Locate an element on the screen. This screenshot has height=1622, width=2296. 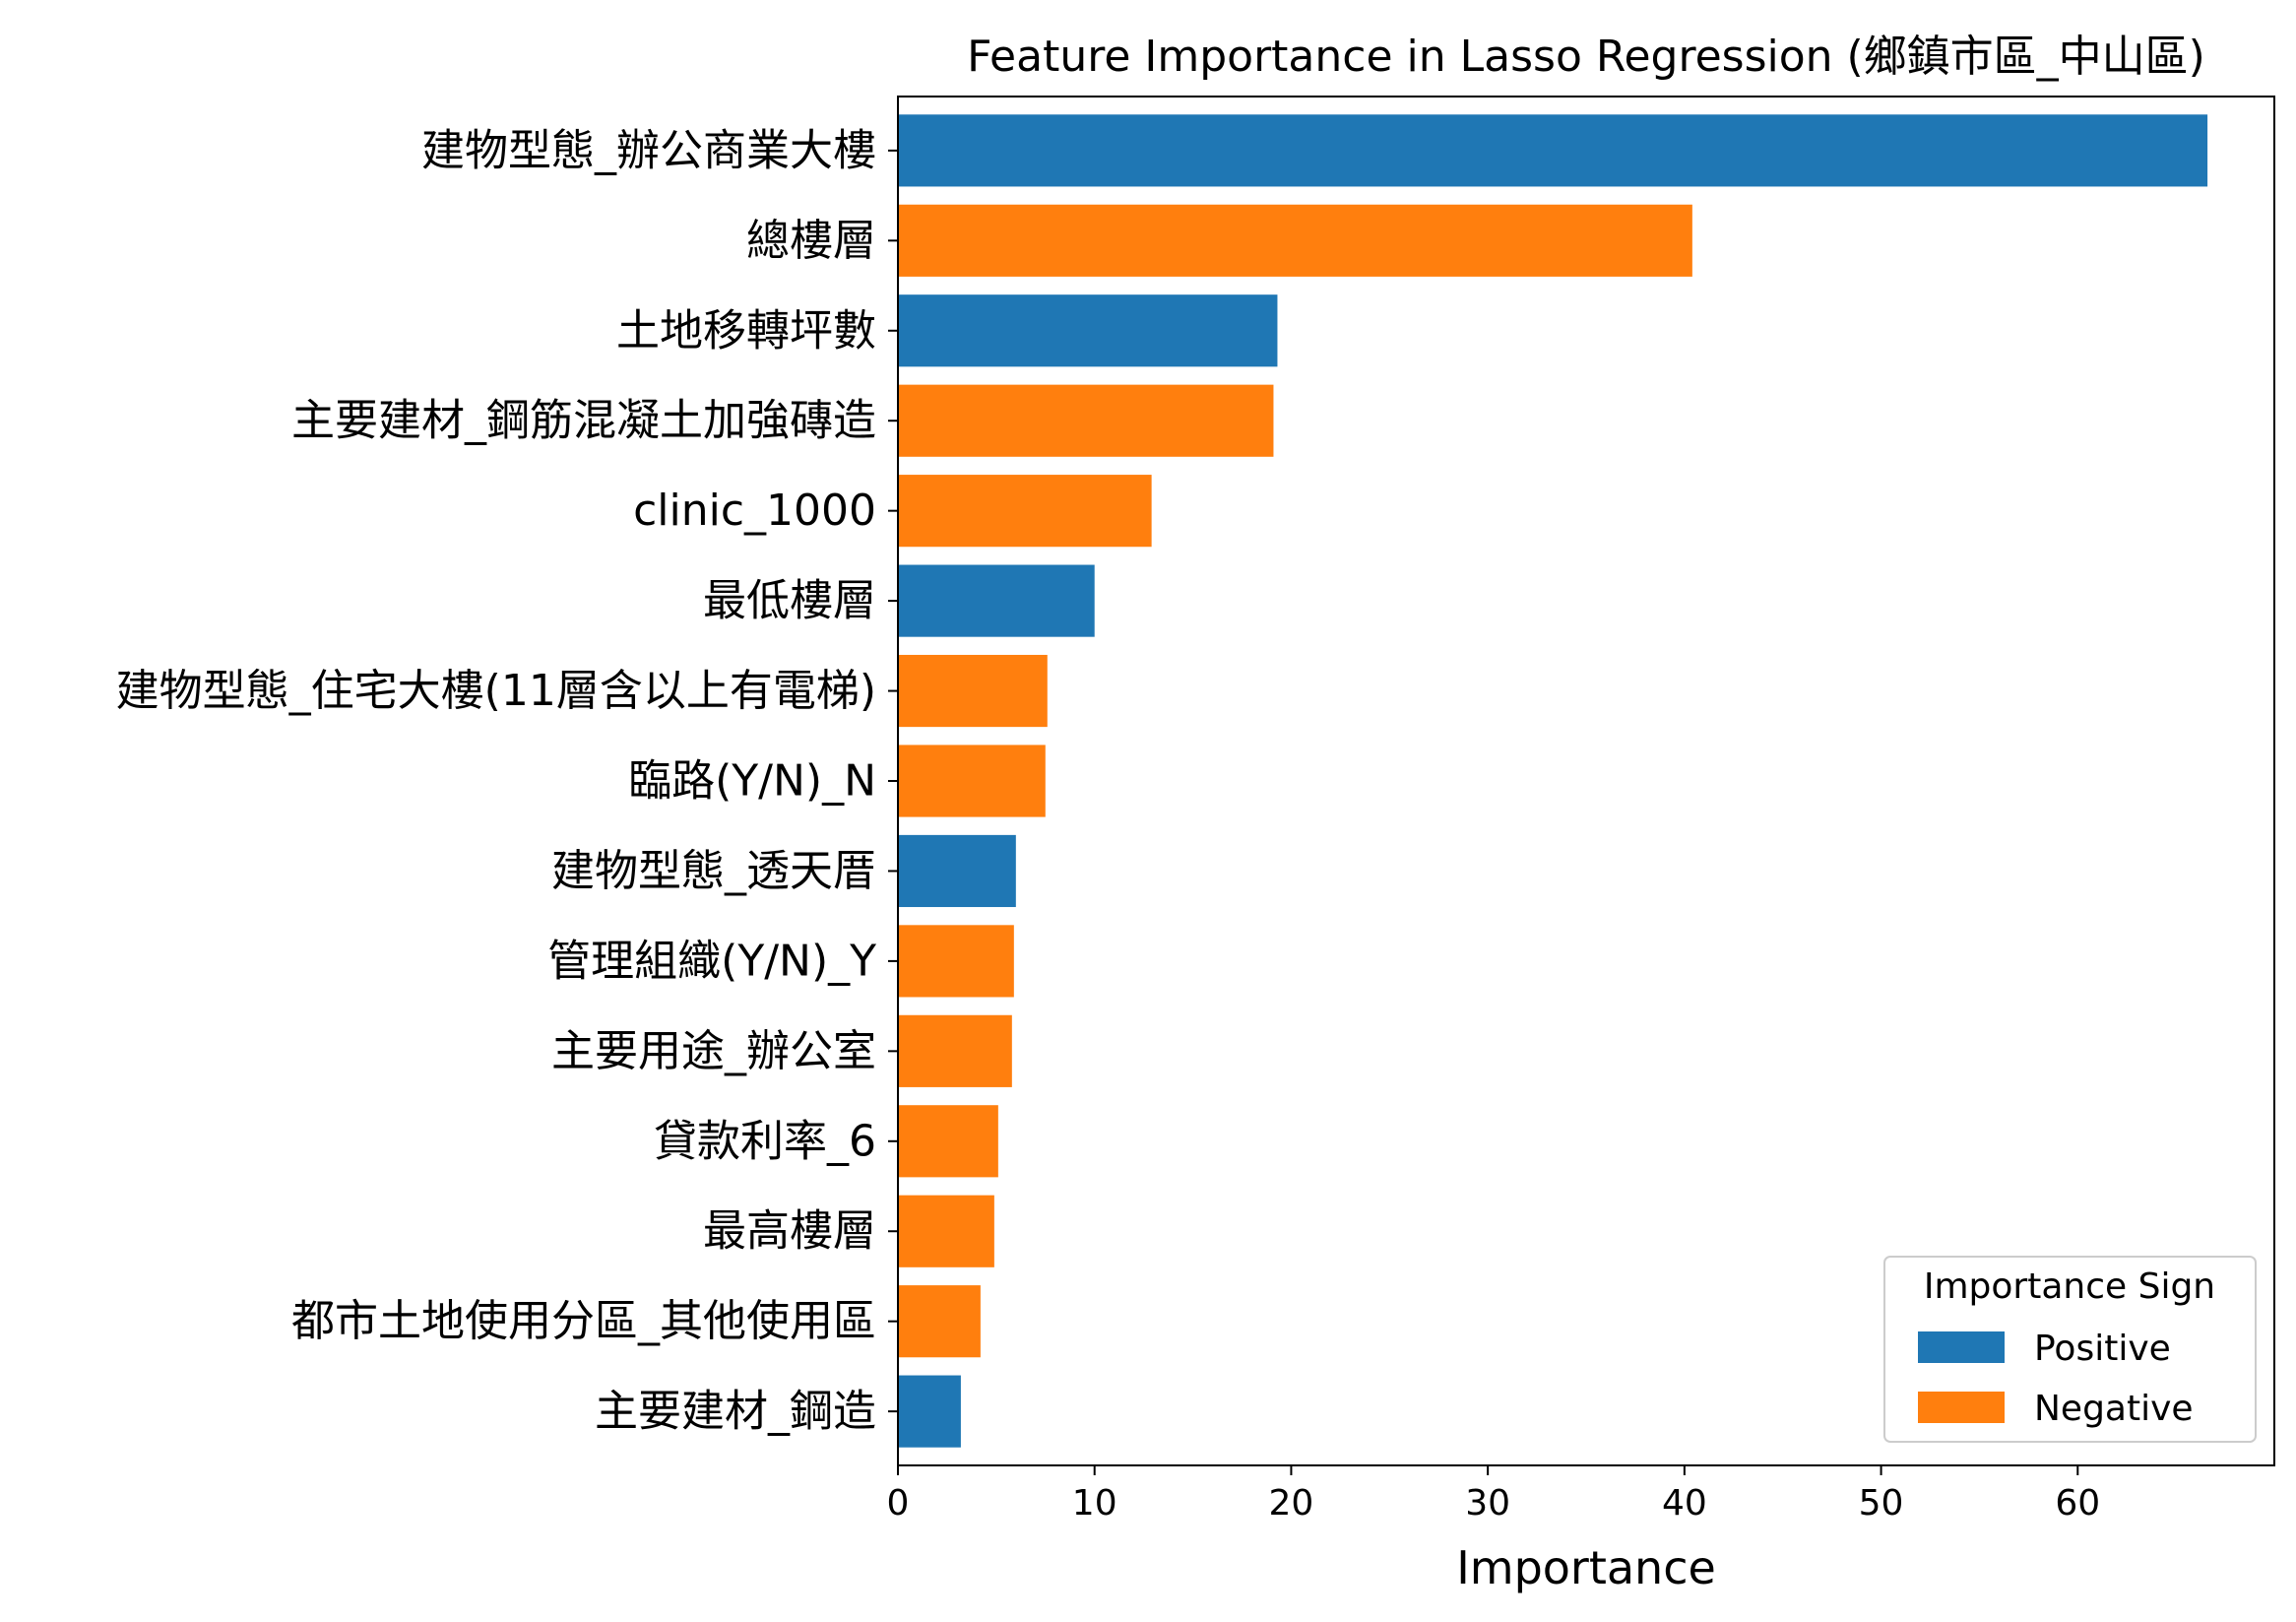
x-tick-label: 30 is located at coordinates (1487, 1503).